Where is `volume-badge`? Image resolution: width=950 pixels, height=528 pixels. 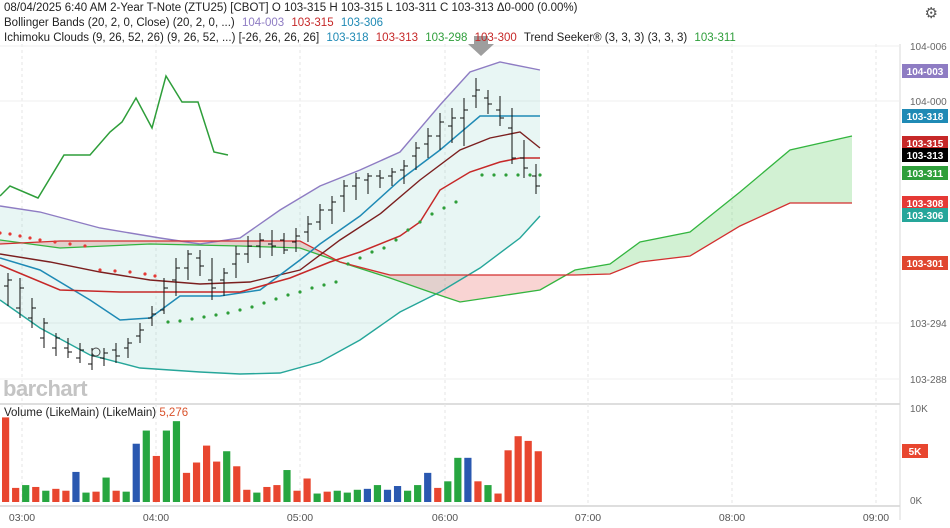 volume-badge is located at coordinates (915, 451).